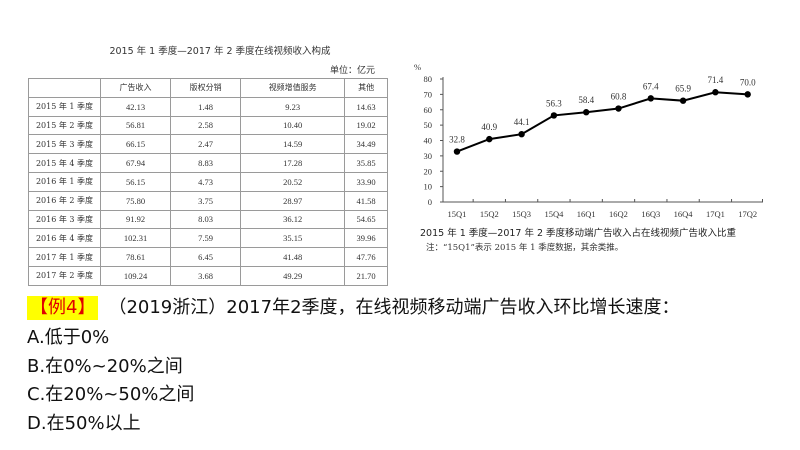 The height and width of the screenshot is (450, 800). What do you see at coordinates (135, 257) in the screenshot?
I see `table-cell: 78.61` at bounding box center [135, 257].